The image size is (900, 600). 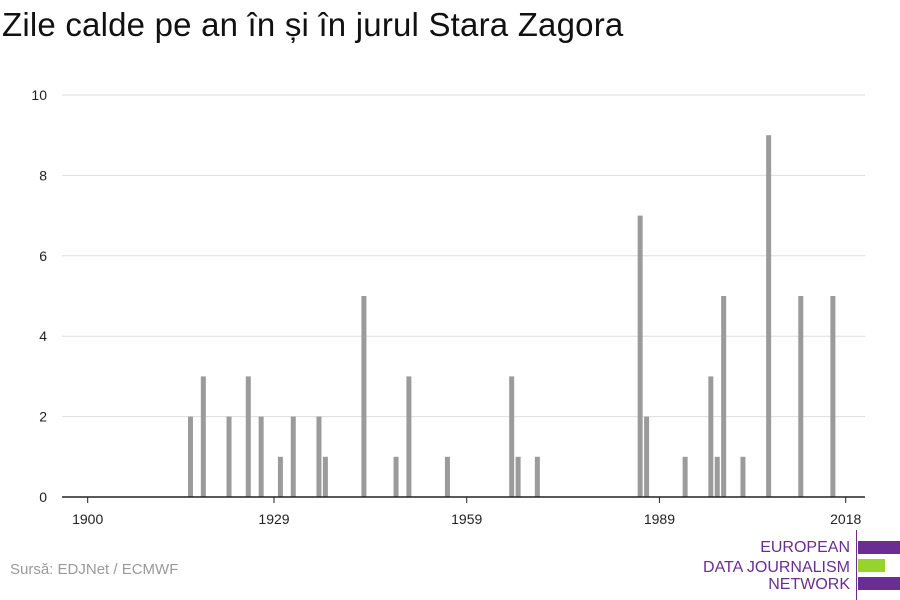 I want to click on y-tick-label: 2, so click(x=43, y=417).